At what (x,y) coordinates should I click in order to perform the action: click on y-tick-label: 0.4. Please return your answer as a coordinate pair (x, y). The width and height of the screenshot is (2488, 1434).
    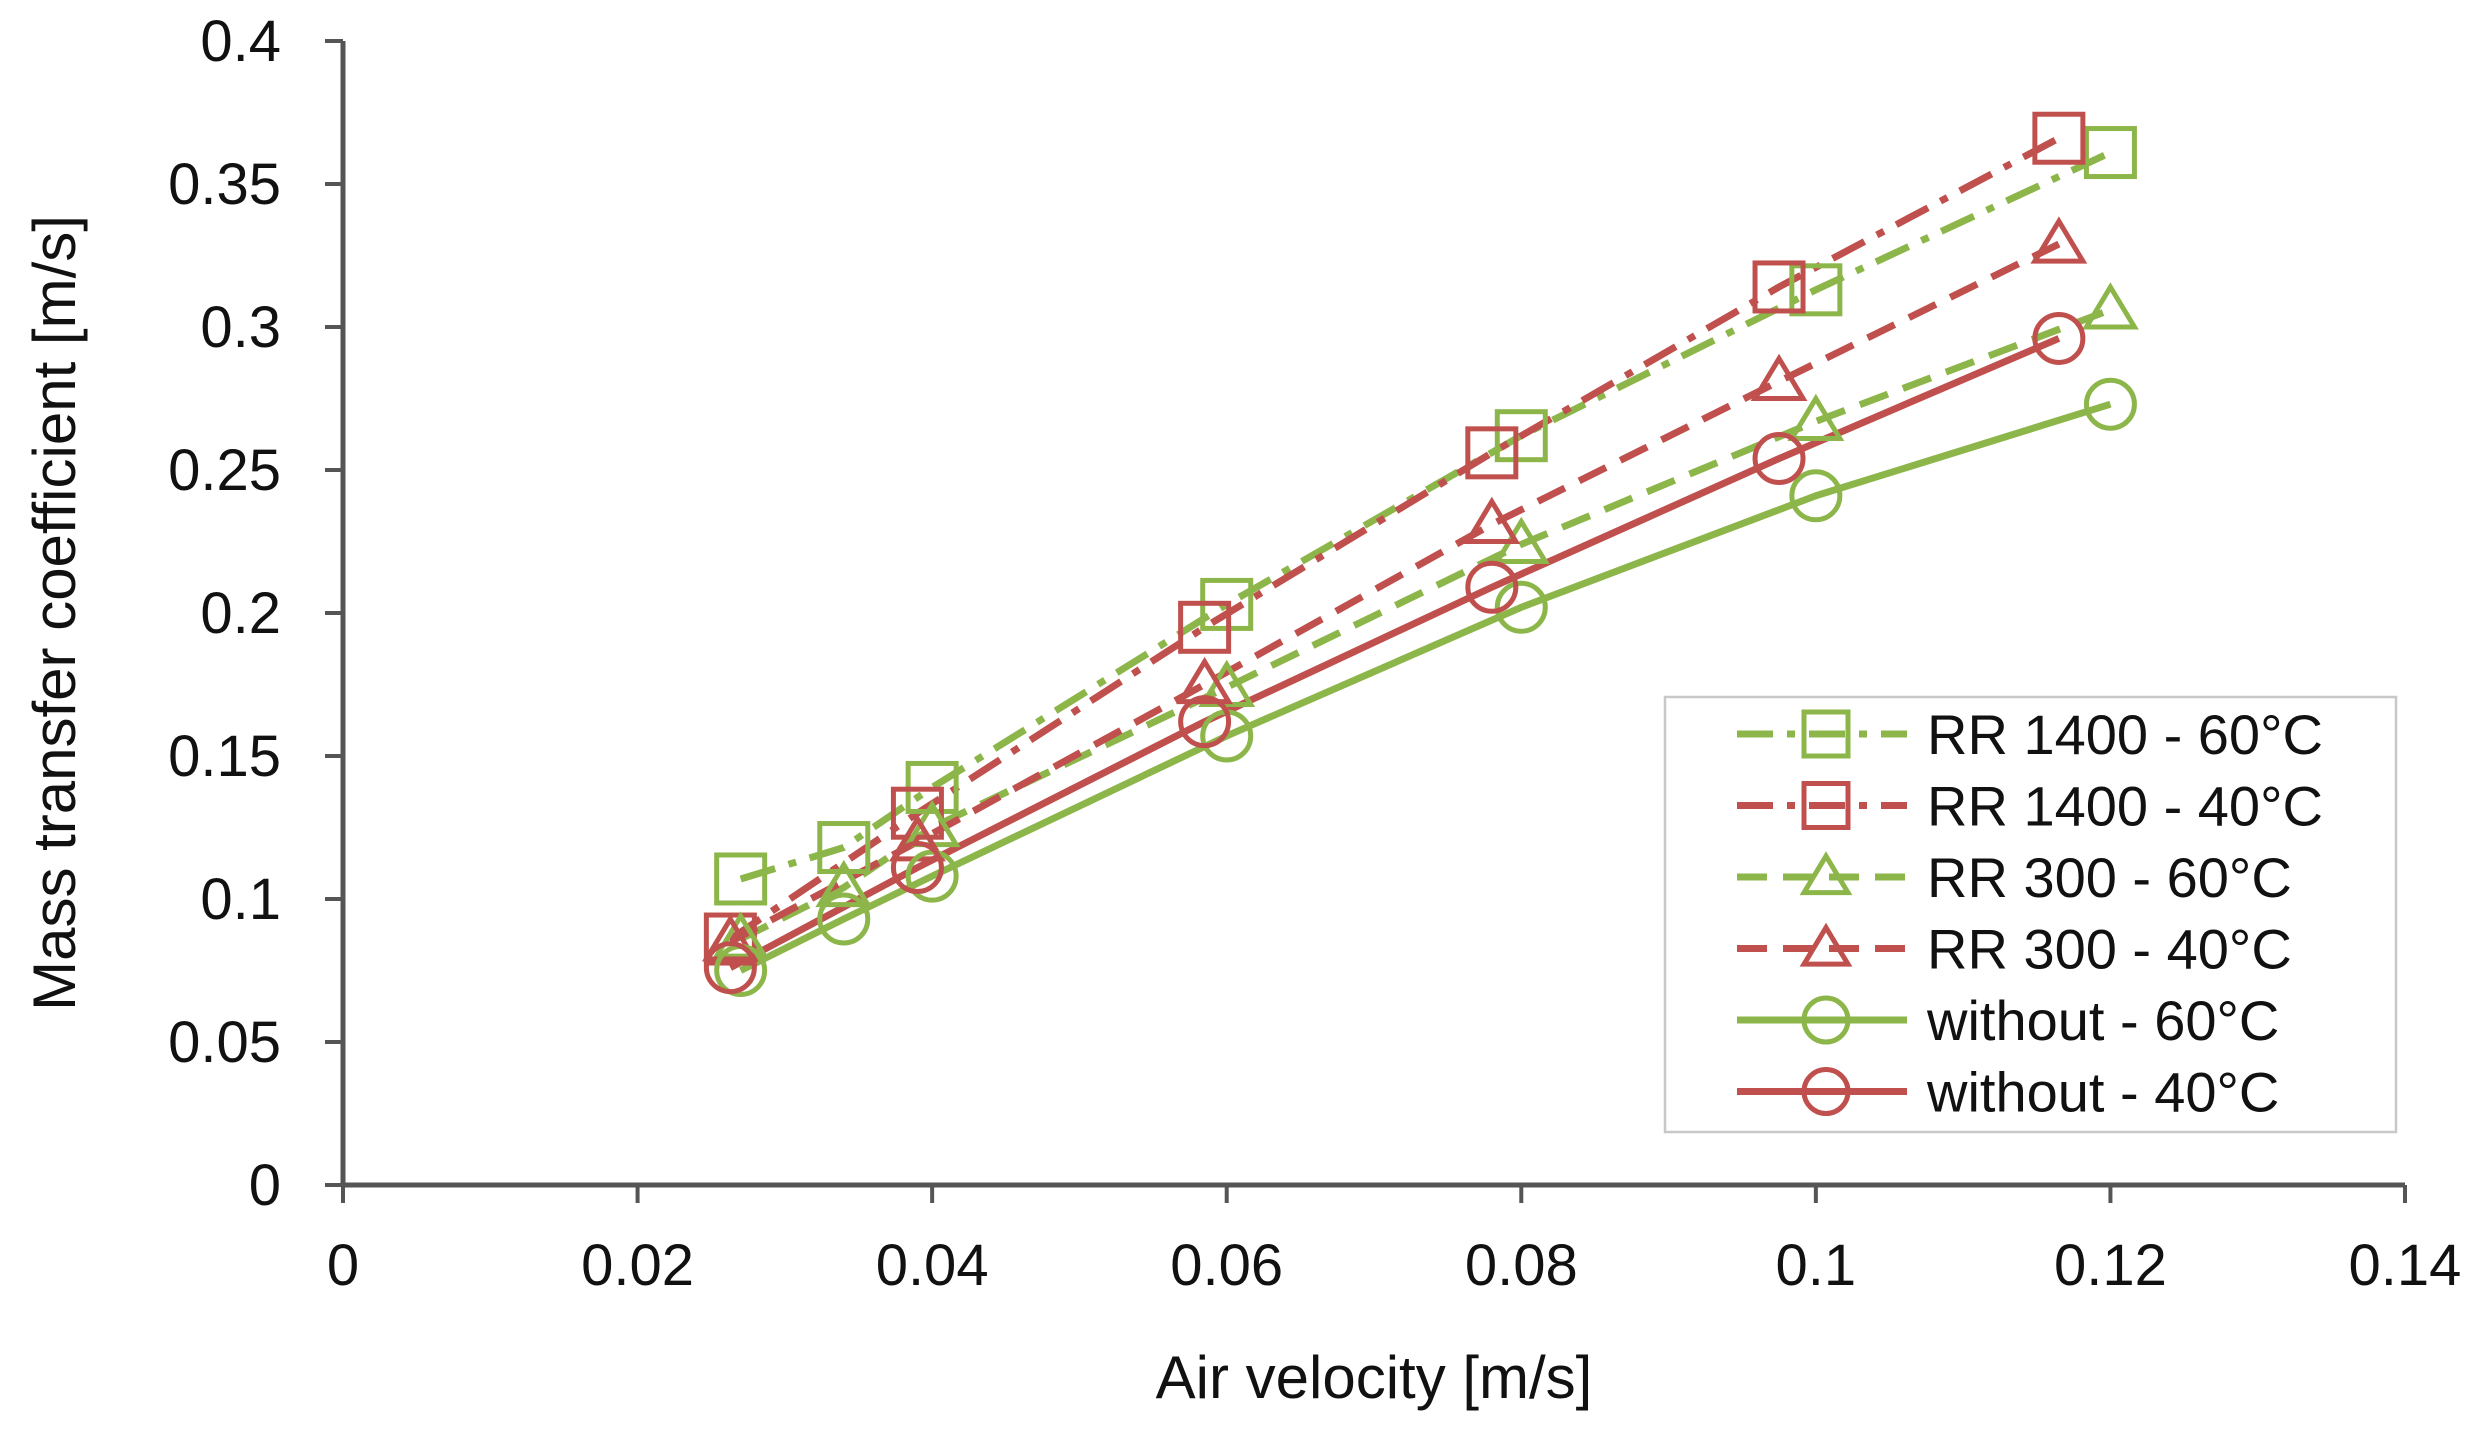
    Looking at the image, I should click on (240, 41).